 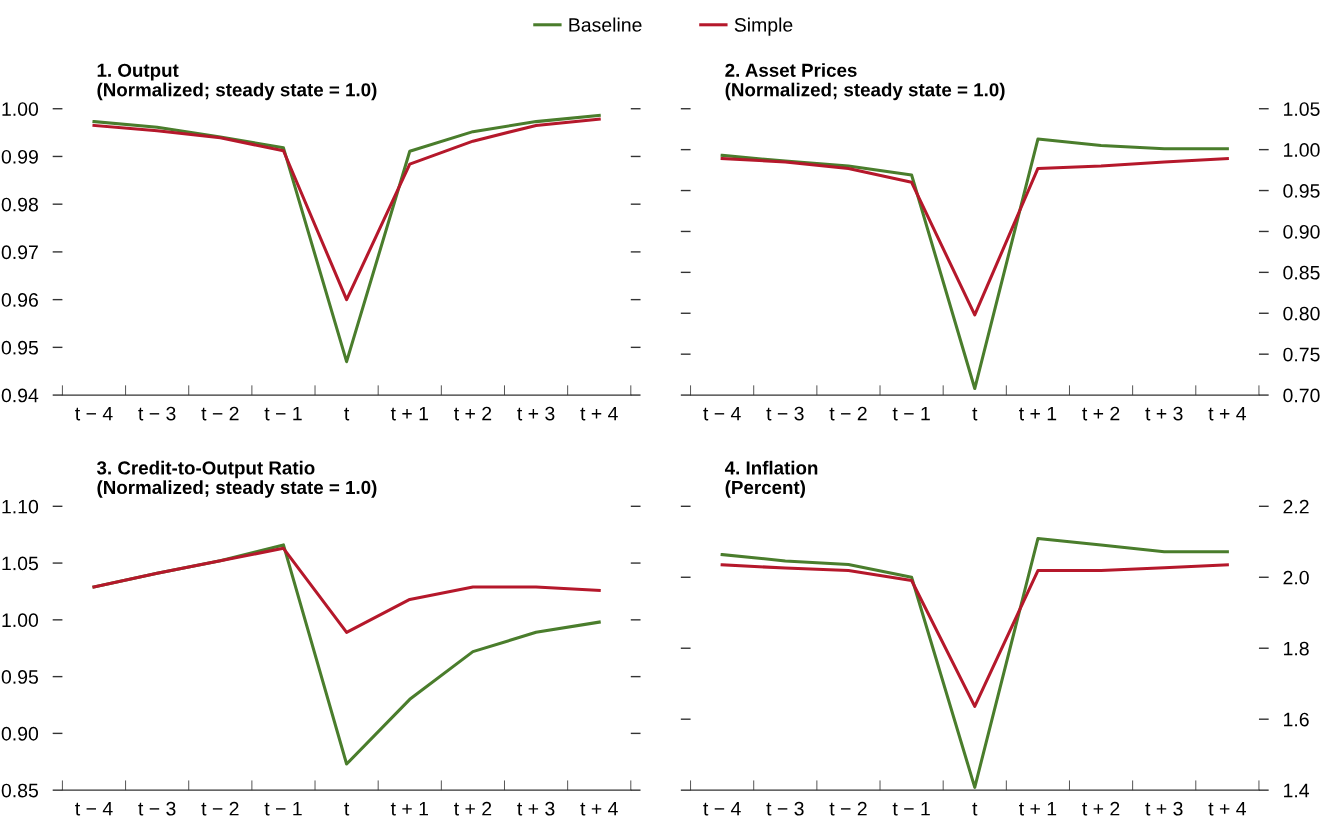 What do you see at coordinates (1302, 150) in the screenshot?
I see `y2-tick-label: 1.00` at bounding box center [1302, 150].